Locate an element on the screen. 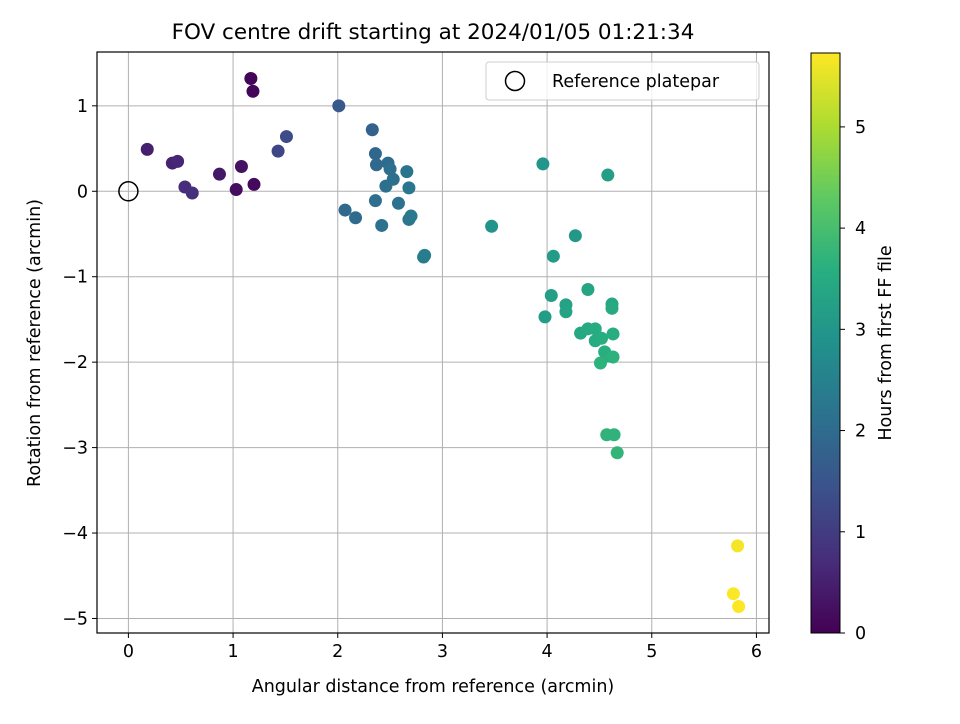 This screenshot has width=960, height=724. legend-box is located at coordinates (622, 81).